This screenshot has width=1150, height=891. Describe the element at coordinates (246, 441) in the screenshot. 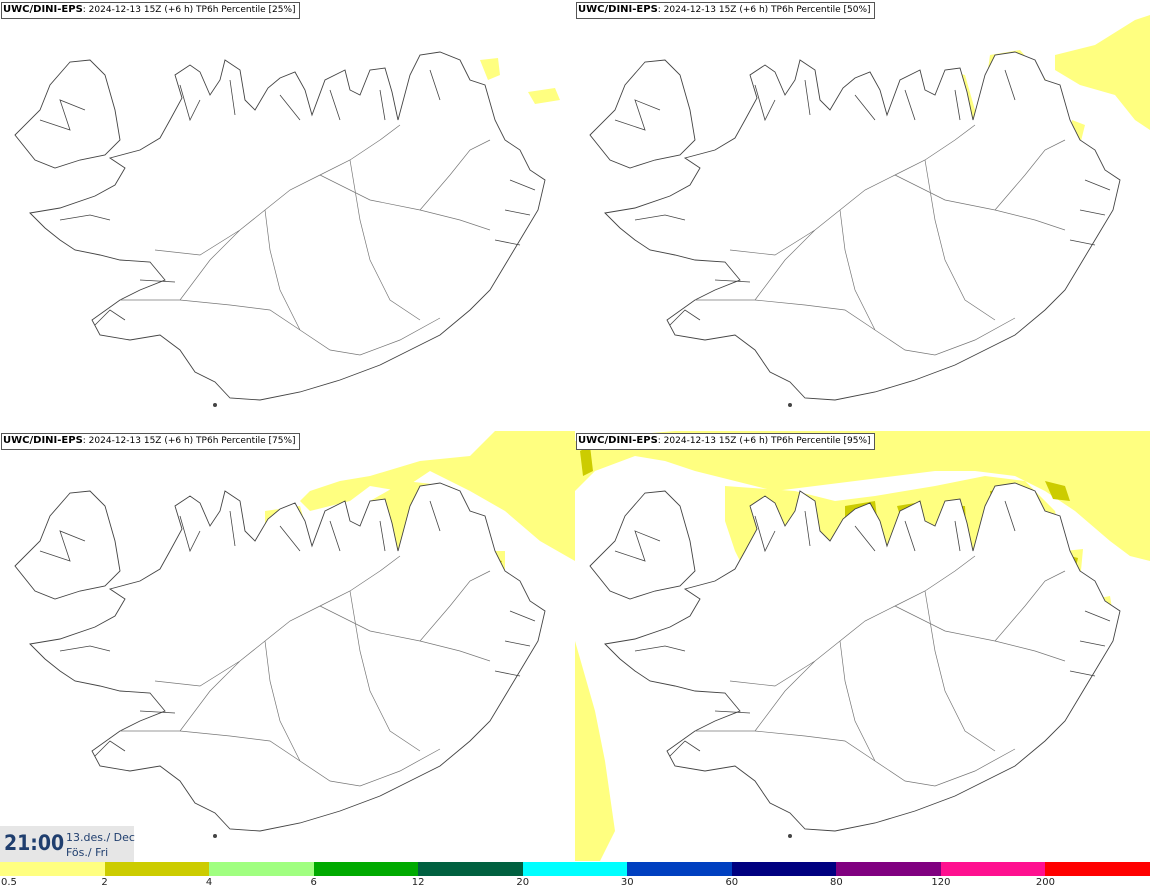

I see `product-name: TP6h Percentile [75%]` at that location.